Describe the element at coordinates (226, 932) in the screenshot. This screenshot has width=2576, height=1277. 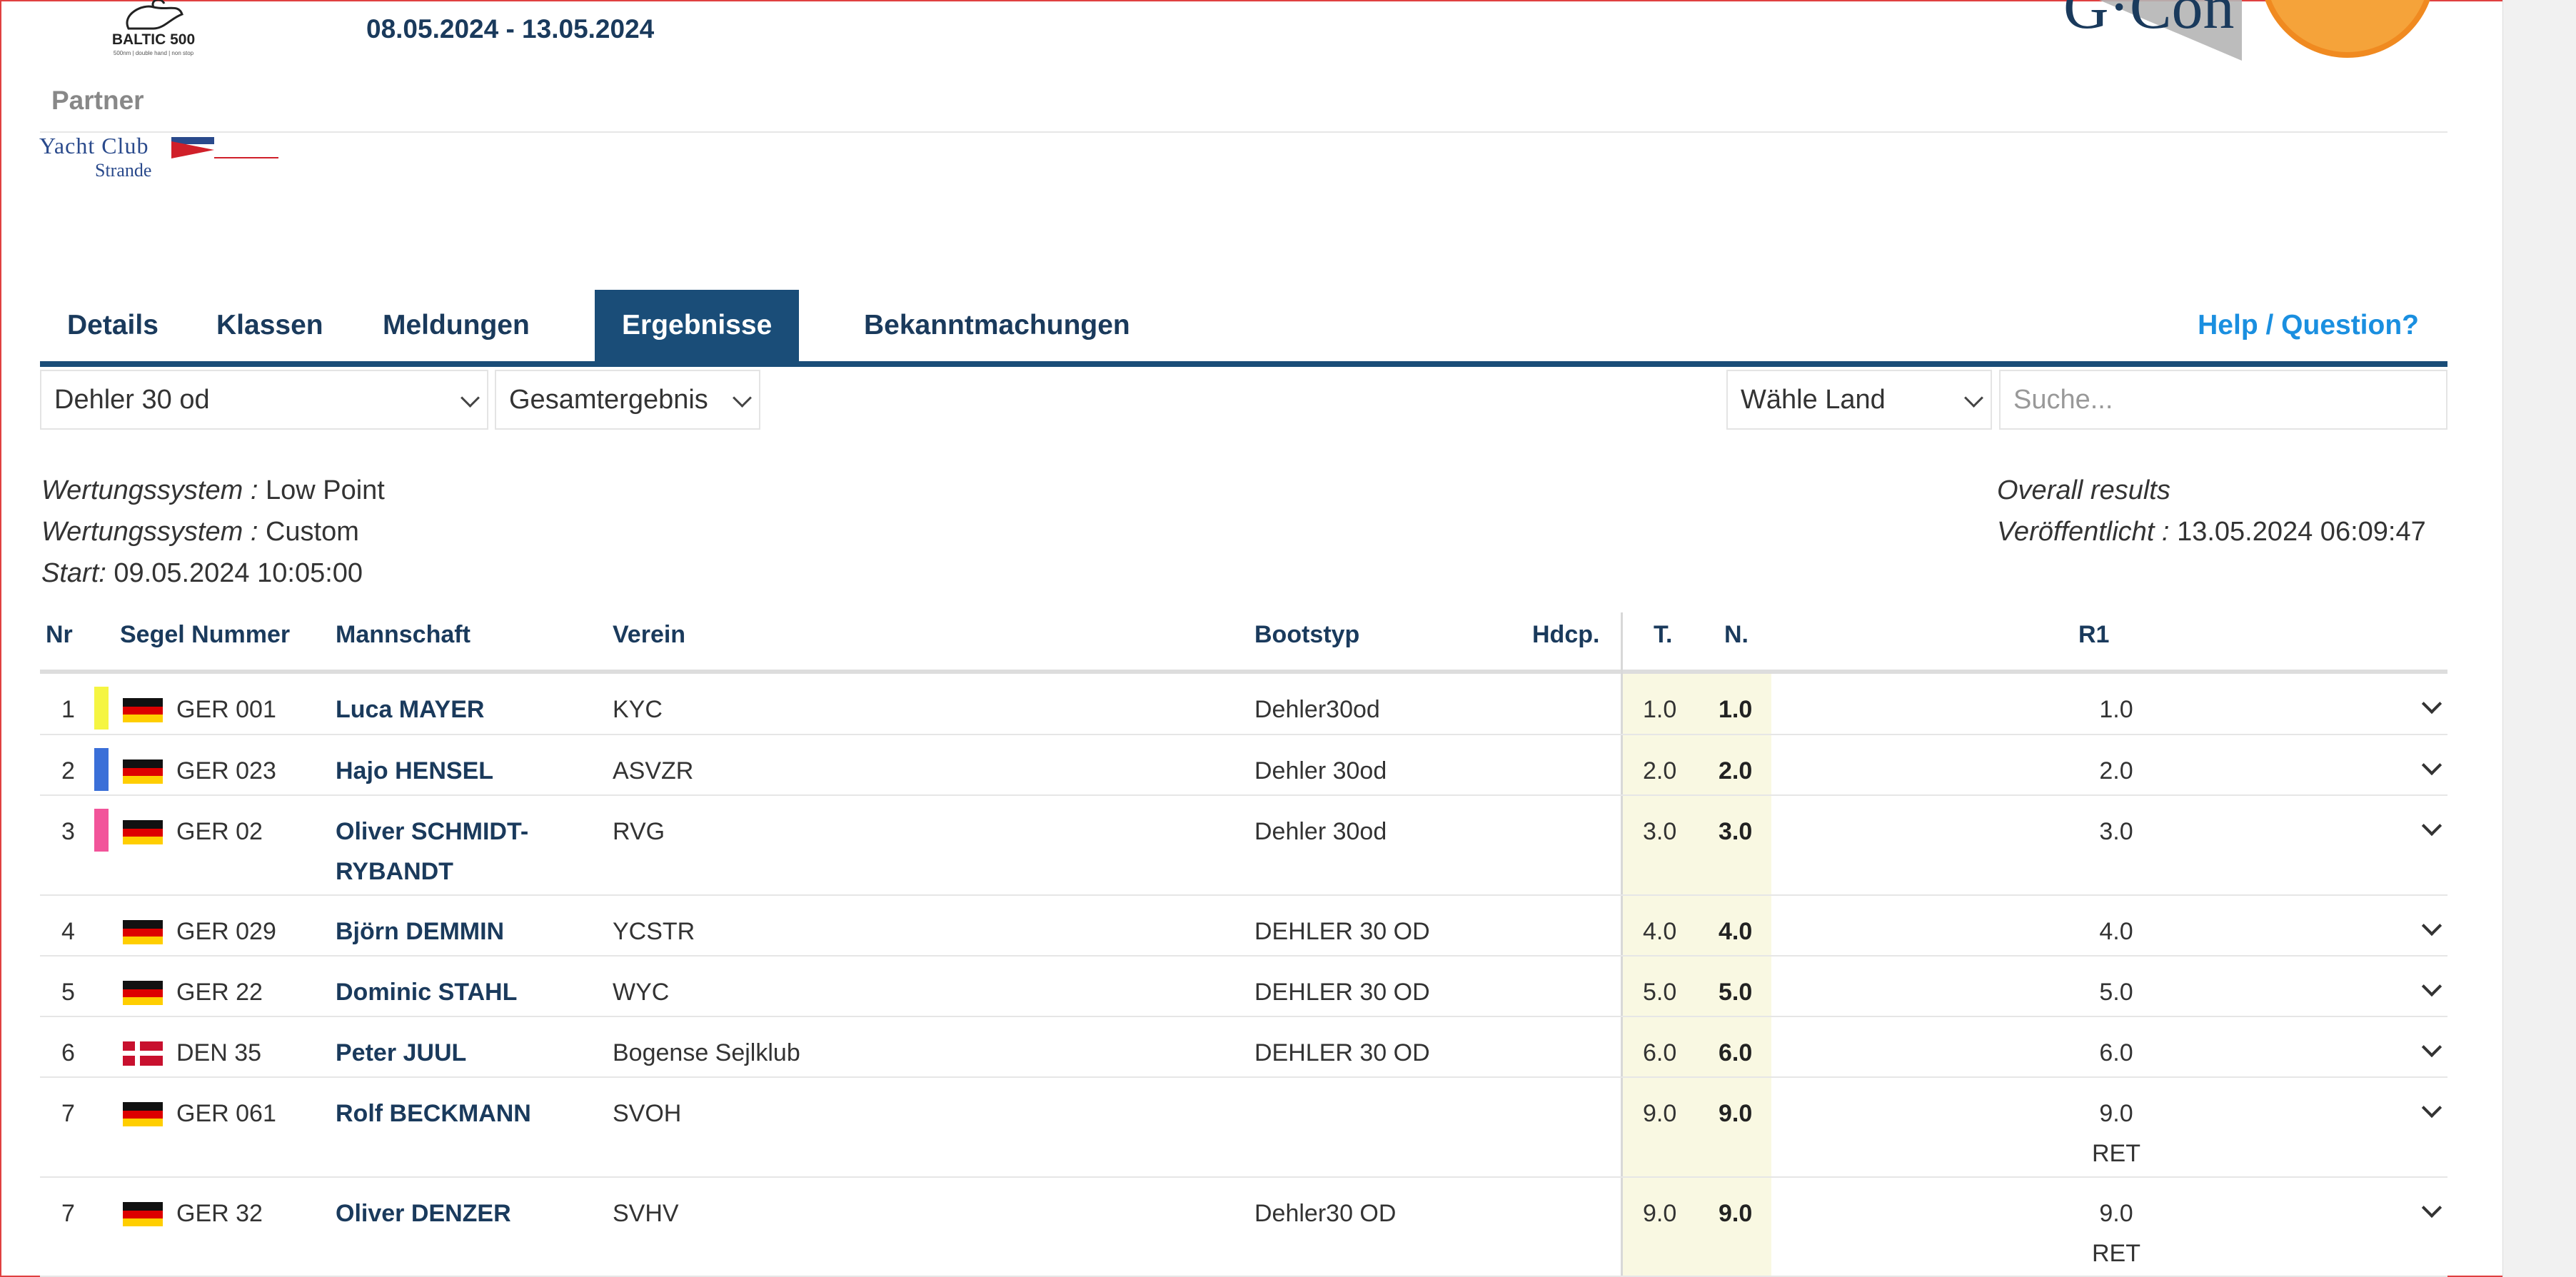
I see `sail-number-cell: GER 029` at that location.